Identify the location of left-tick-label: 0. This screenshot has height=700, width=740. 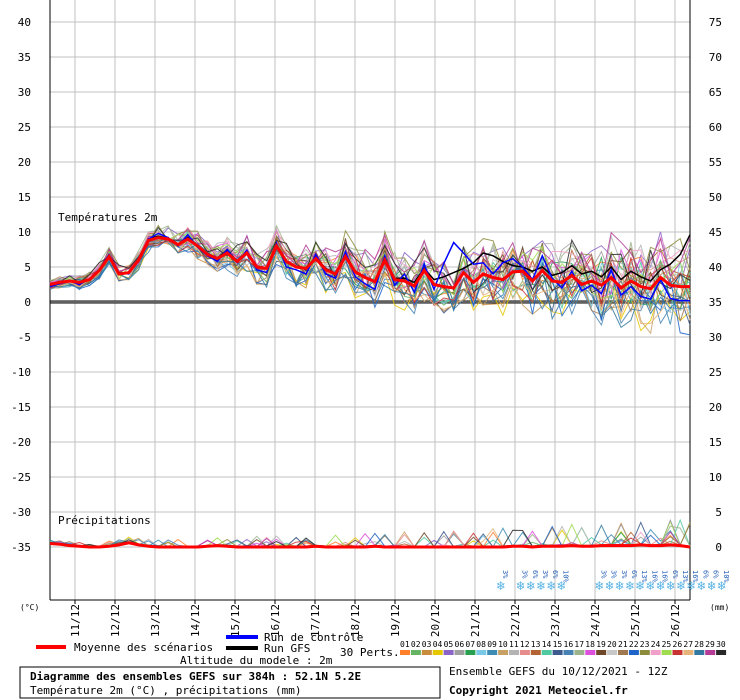
(27, 302).